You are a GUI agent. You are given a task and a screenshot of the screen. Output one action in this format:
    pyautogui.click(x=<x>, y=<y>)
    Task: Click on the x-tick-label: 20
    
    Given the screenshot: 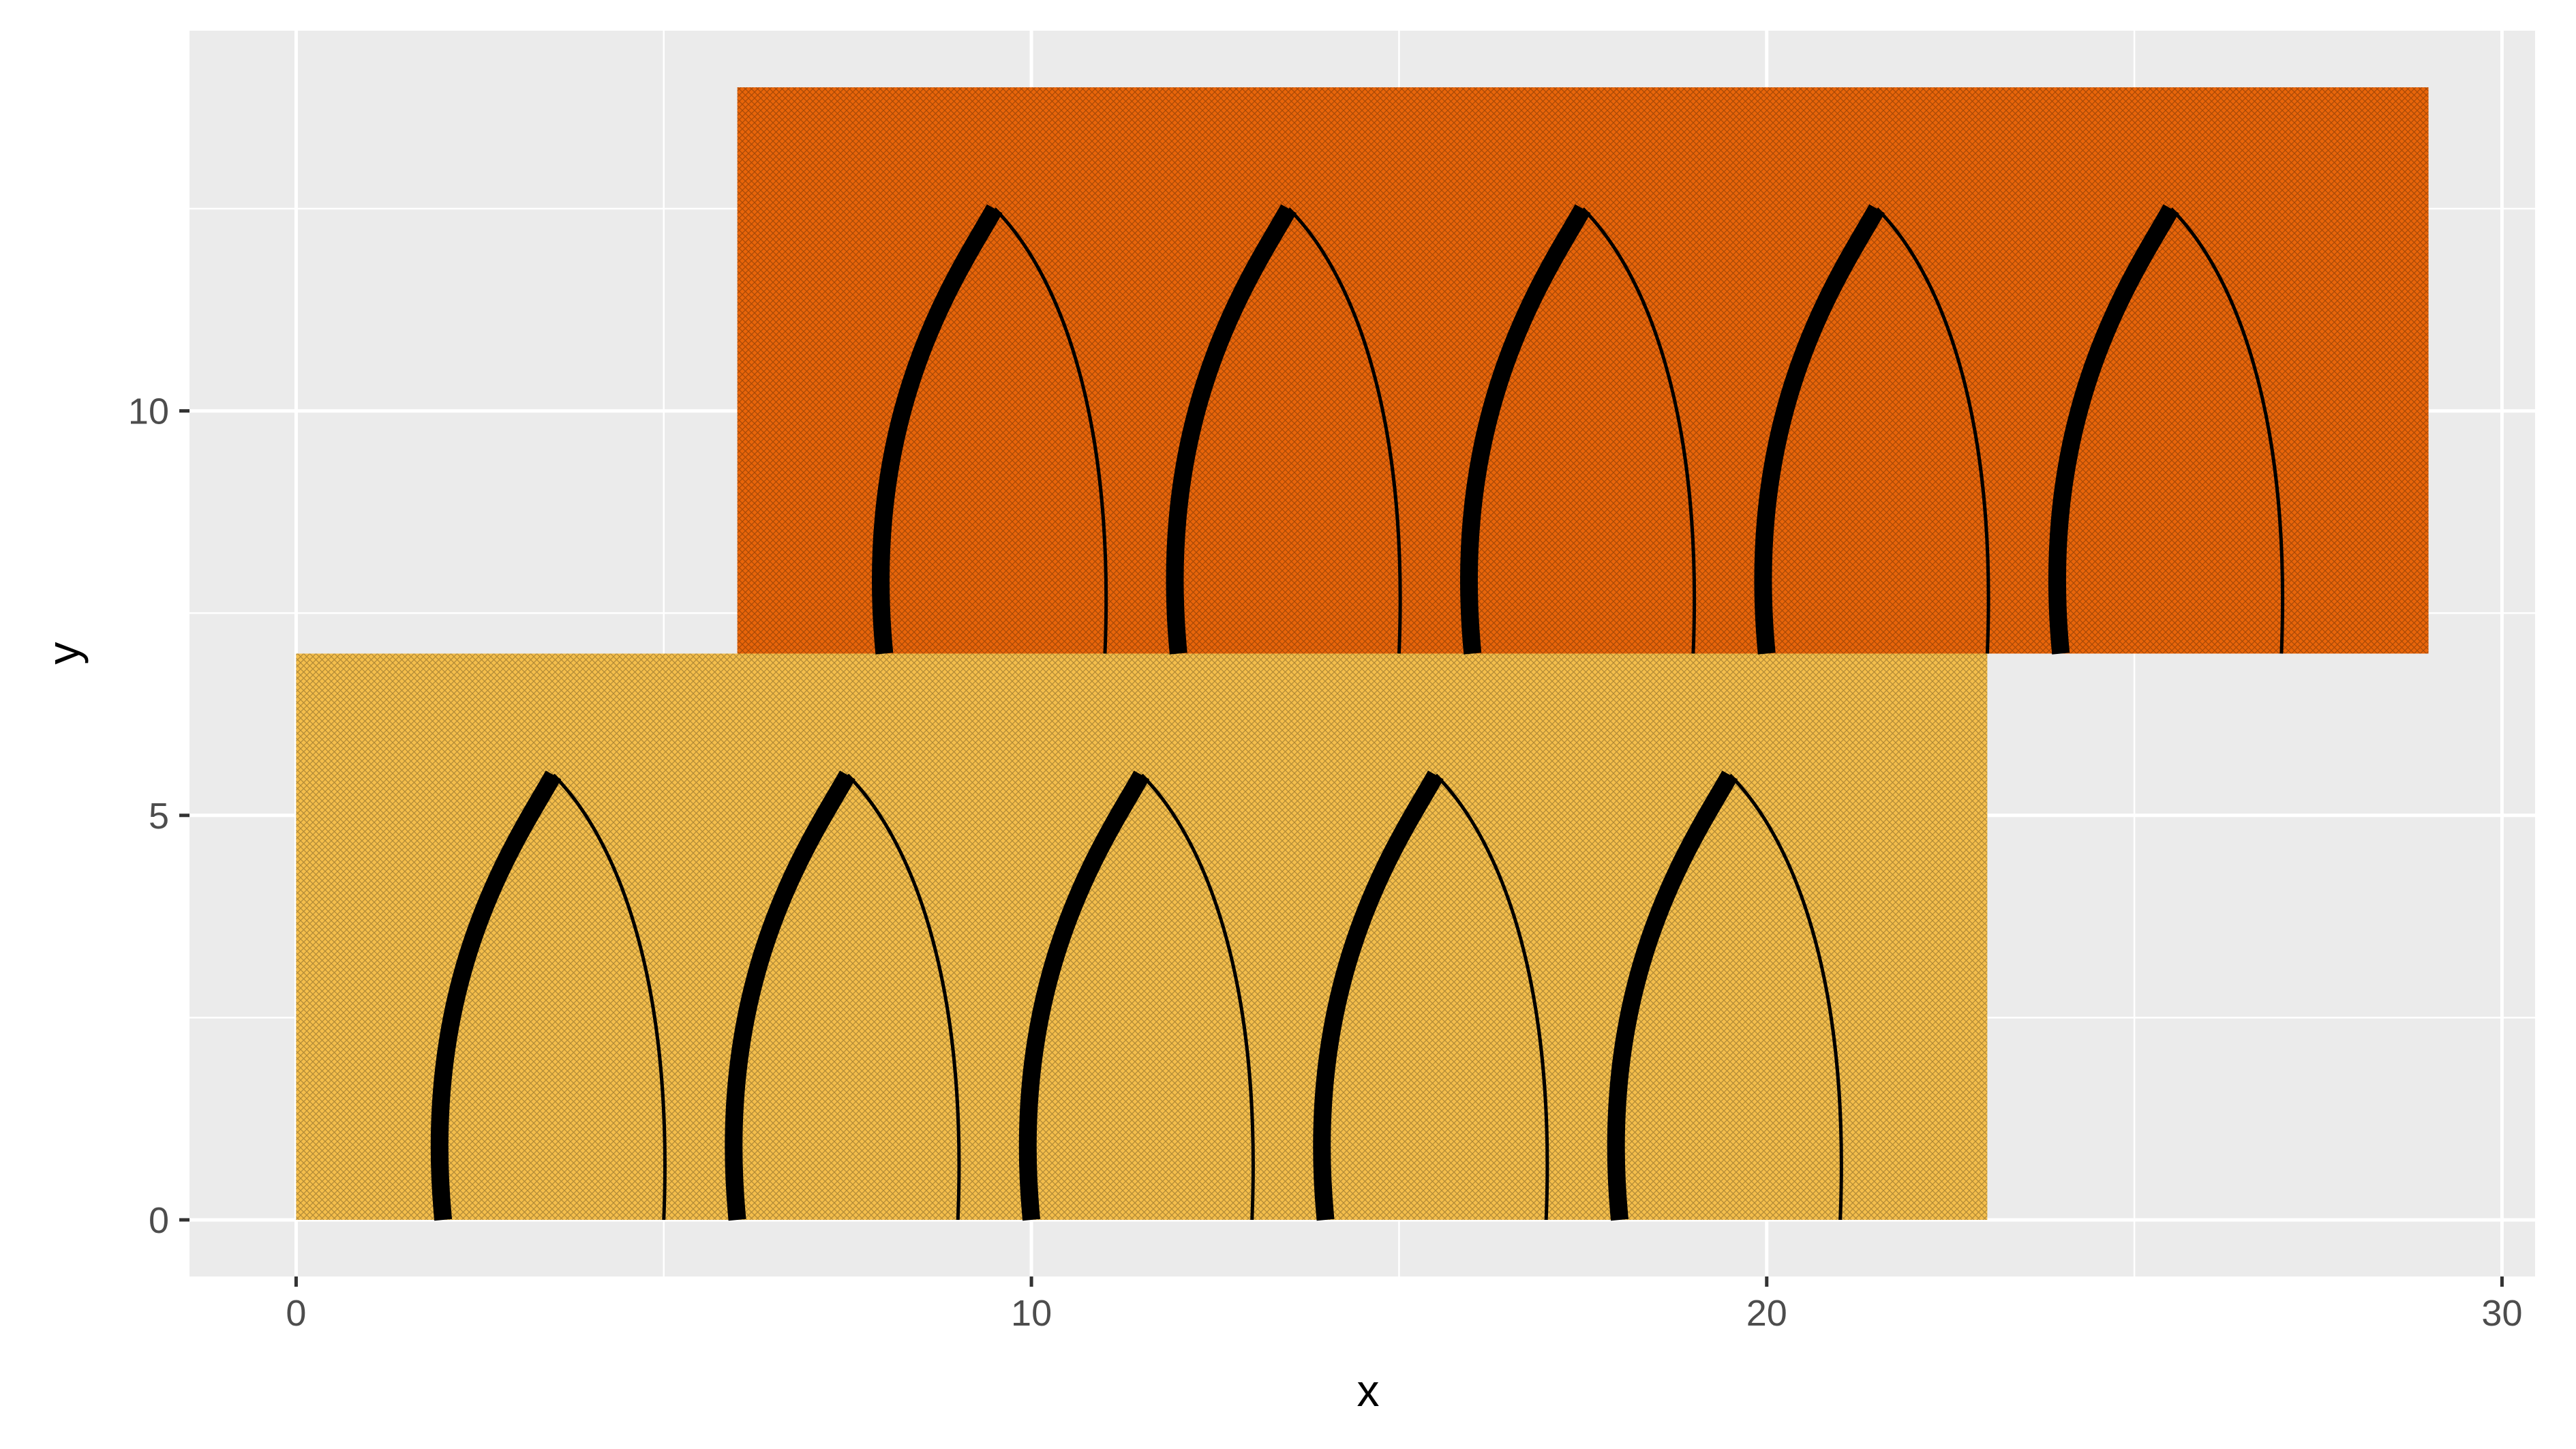 What is the action you would take?
    pyautogui.click(x=1767, y=1313)
    